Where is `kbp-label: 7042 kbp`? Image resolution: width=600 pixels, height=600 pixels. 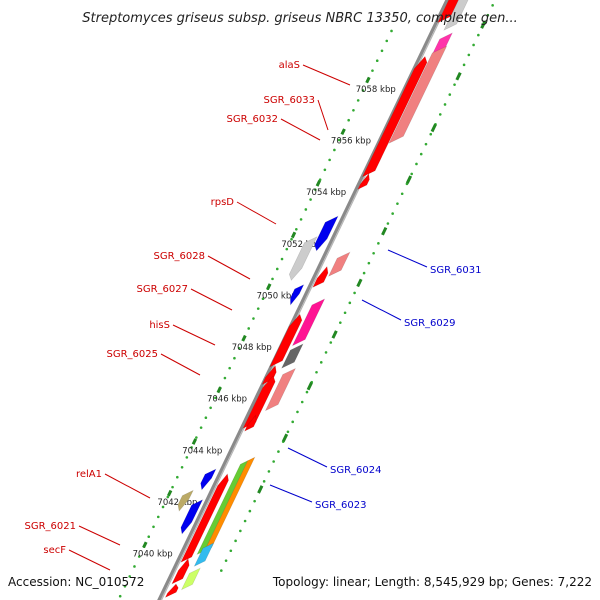
kbp-label: 7042 kbp is located at coordinates (177, 503).